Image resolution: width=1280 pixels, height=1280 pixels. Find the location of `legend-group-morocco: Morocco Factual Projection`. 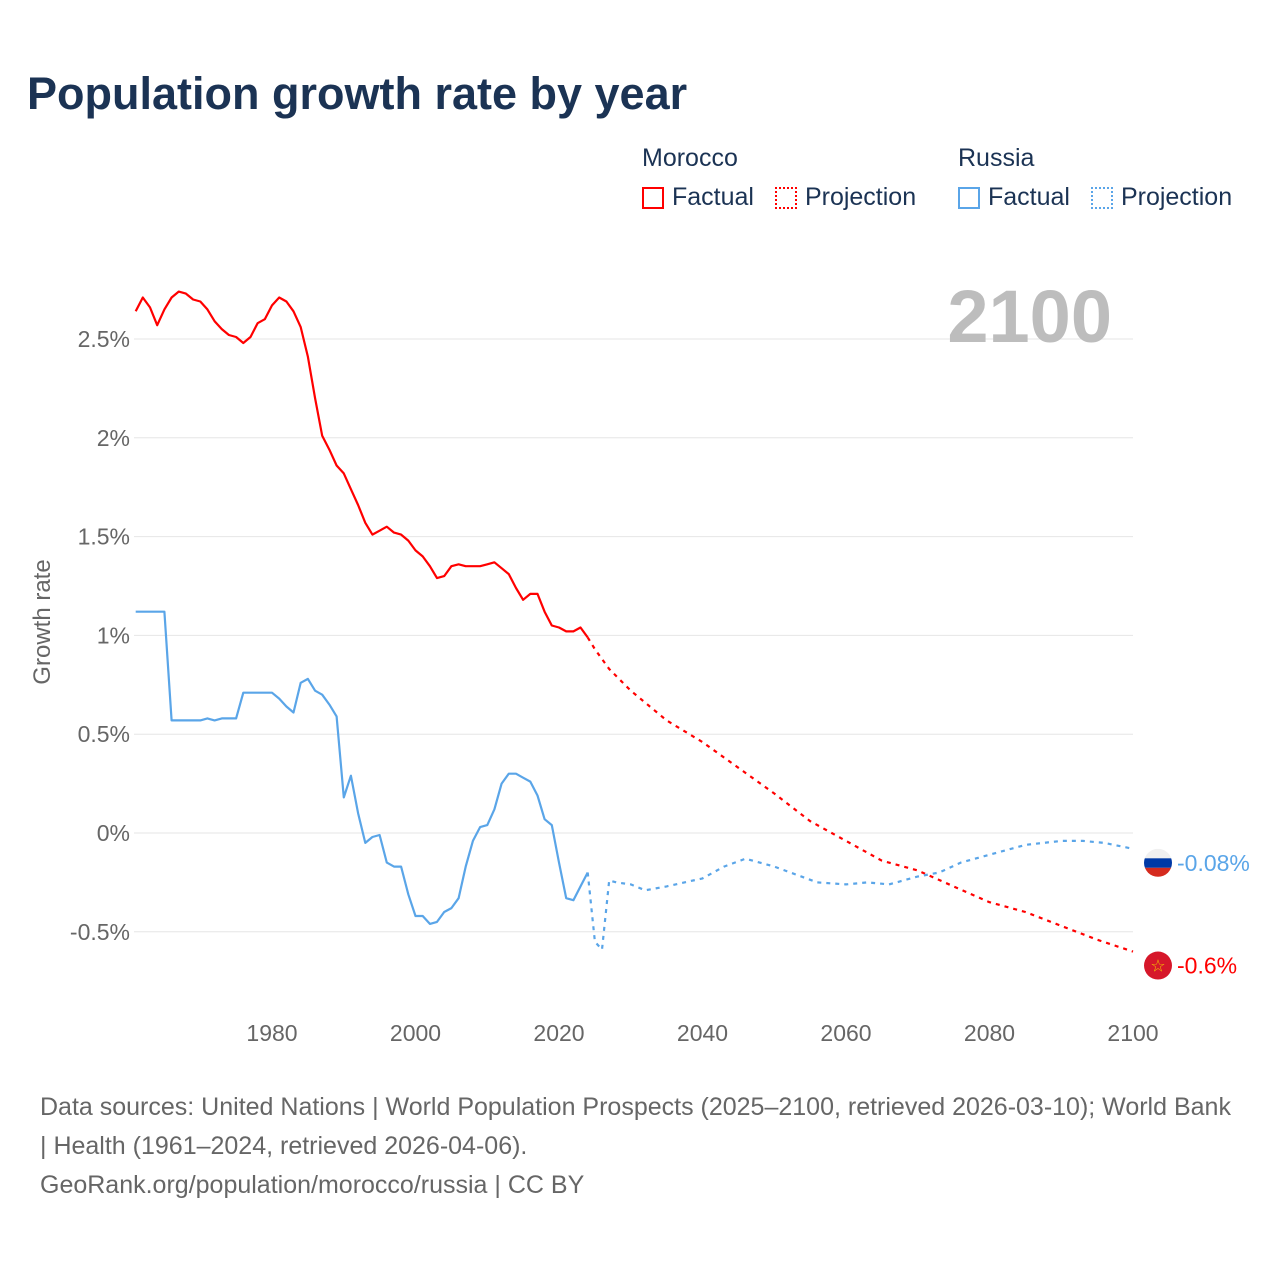

legend-group-morocco: Morocco Factual Projection is located at coordinates (786, 180).